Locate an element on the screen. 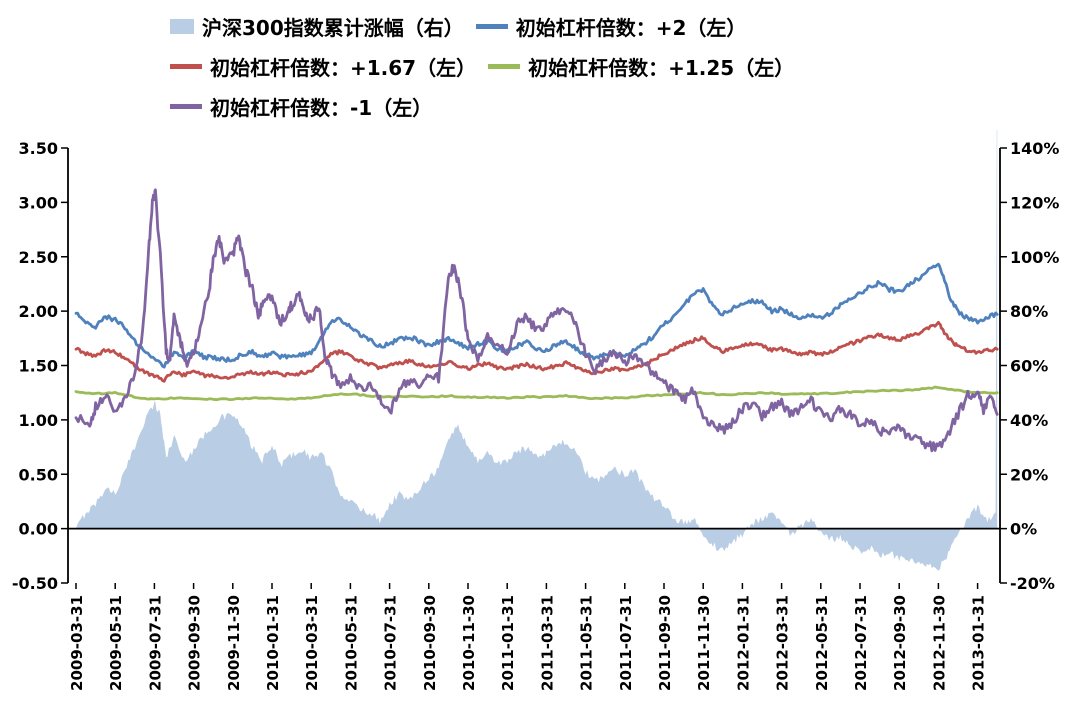  right-axis-label: 20% is located at coordinates (1029, 474).